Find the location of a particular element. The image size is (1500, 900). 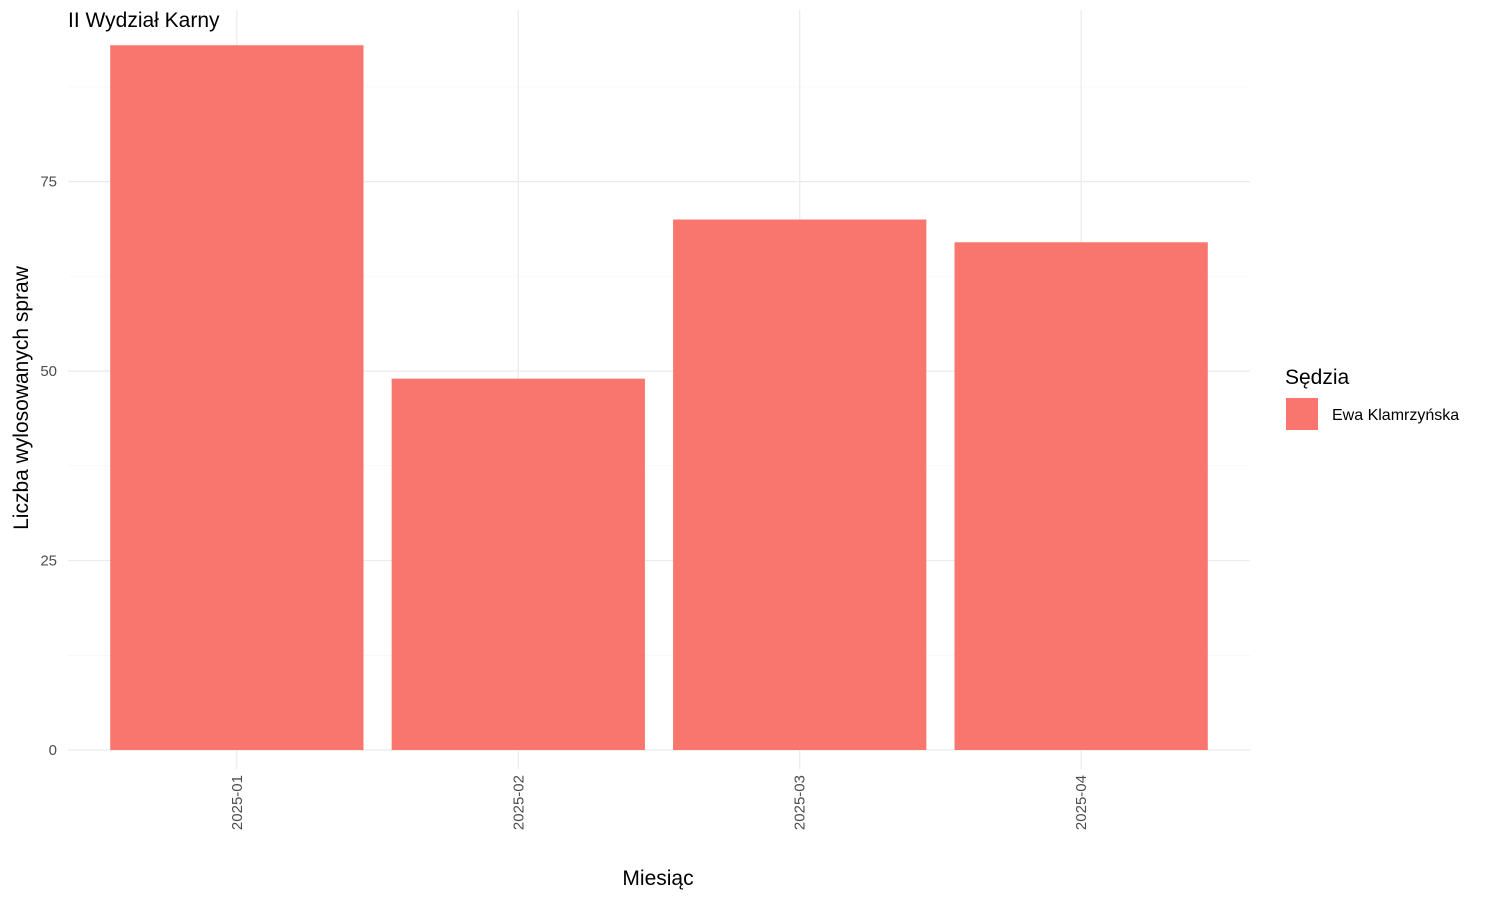

legend-key-ewa-klamrzynska is located at coordinates (1302, 414).